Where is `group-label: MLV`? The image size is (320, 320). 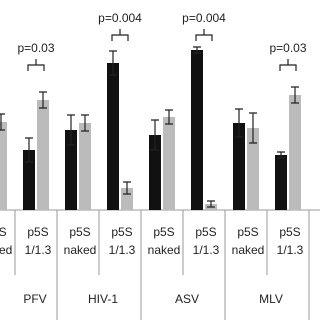 group-label: MLV is located at coordinates (271, 299).